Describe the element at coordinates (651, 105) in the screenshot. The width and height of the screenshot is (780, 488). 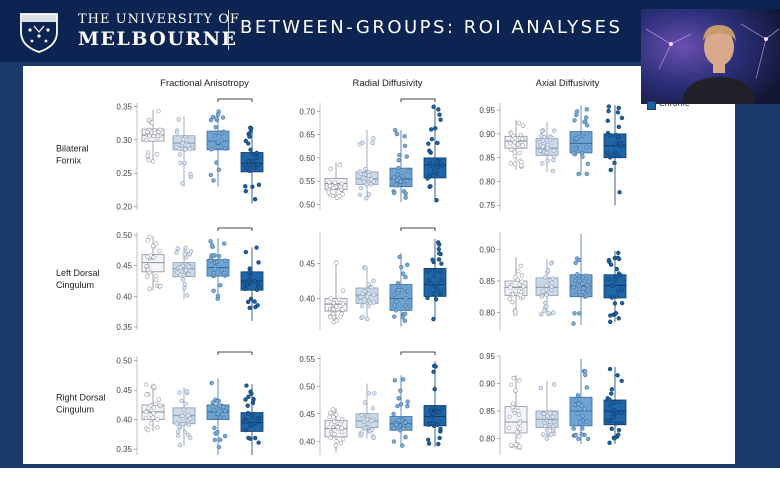
I see `legend-swatch-chronic` at that location.